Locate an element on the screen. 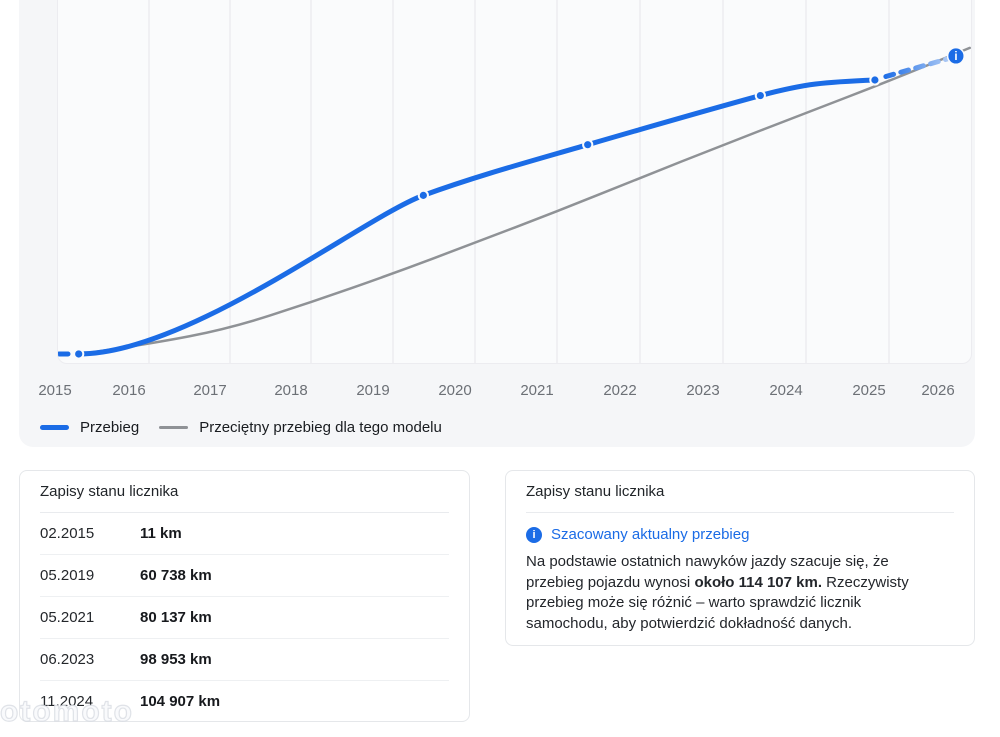 The image size is (1000, 737). x-axis-label-2025: 2025 is located at coordinates (869, 390).